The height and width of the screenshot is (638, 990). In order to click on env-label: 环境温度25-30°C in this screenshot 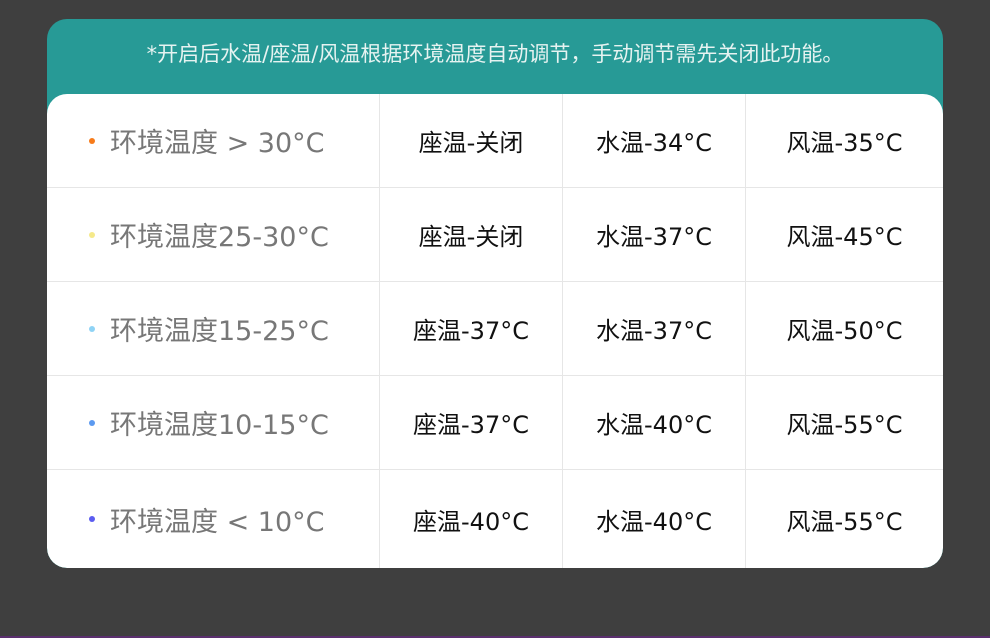, I will do `click(219, 237)`.